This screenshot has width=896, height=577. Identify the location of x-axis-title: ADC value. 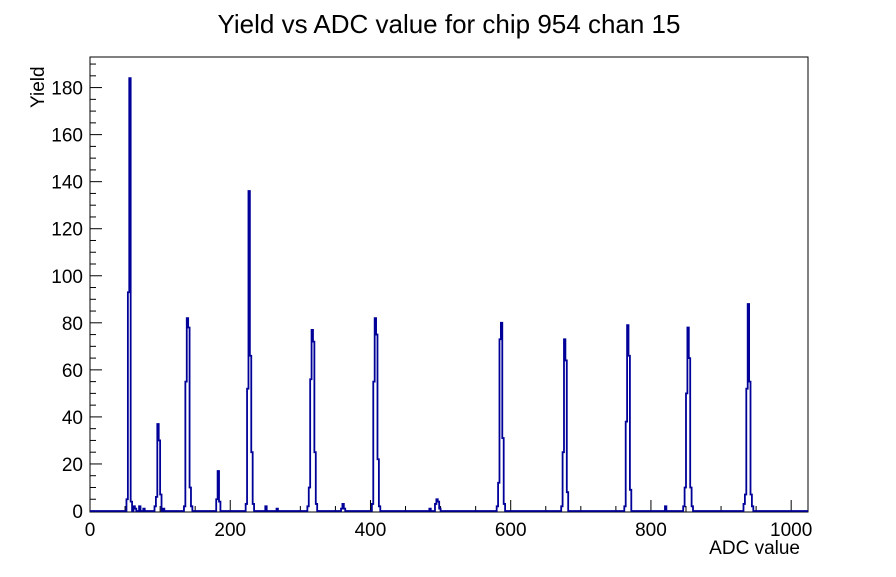
(754, 548).